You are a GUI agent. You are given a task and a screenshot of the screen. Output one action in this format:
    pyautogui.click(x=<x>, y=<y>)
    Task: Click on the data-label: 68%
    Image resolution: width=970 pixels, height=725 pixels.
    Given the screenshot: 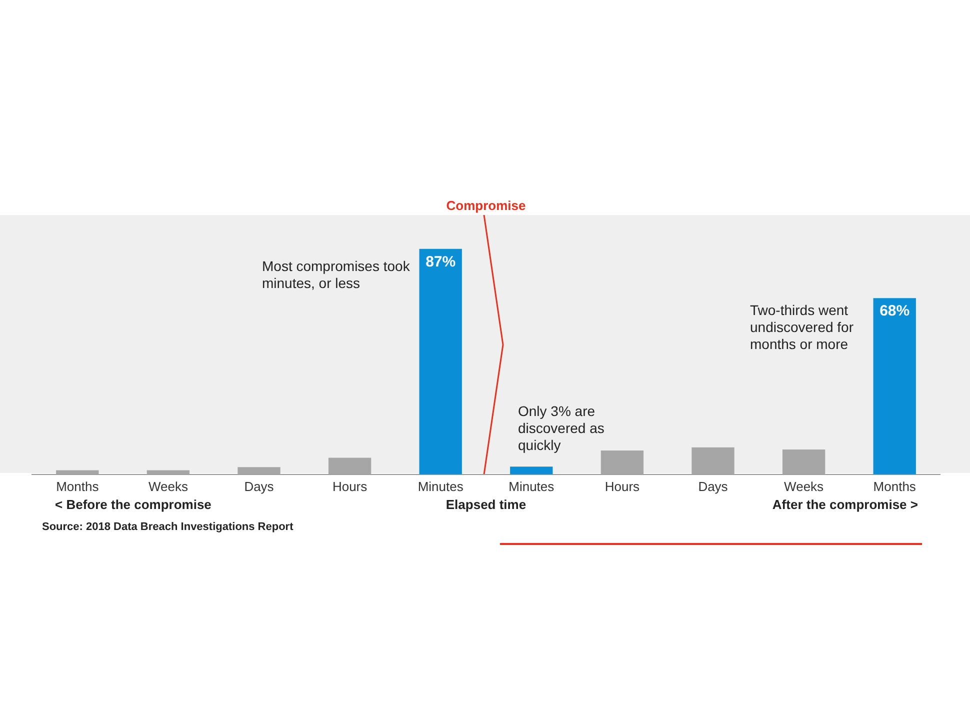 What is the action you would take?
    pyautogui.click(x=895, y=311)
    